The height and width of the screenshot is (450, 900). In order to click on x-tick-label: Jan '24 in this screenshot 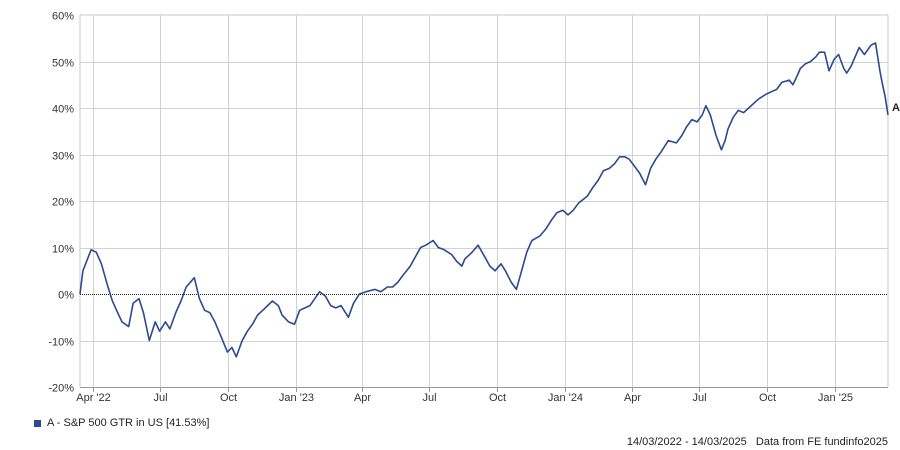, I will do `click(565, 398)`.